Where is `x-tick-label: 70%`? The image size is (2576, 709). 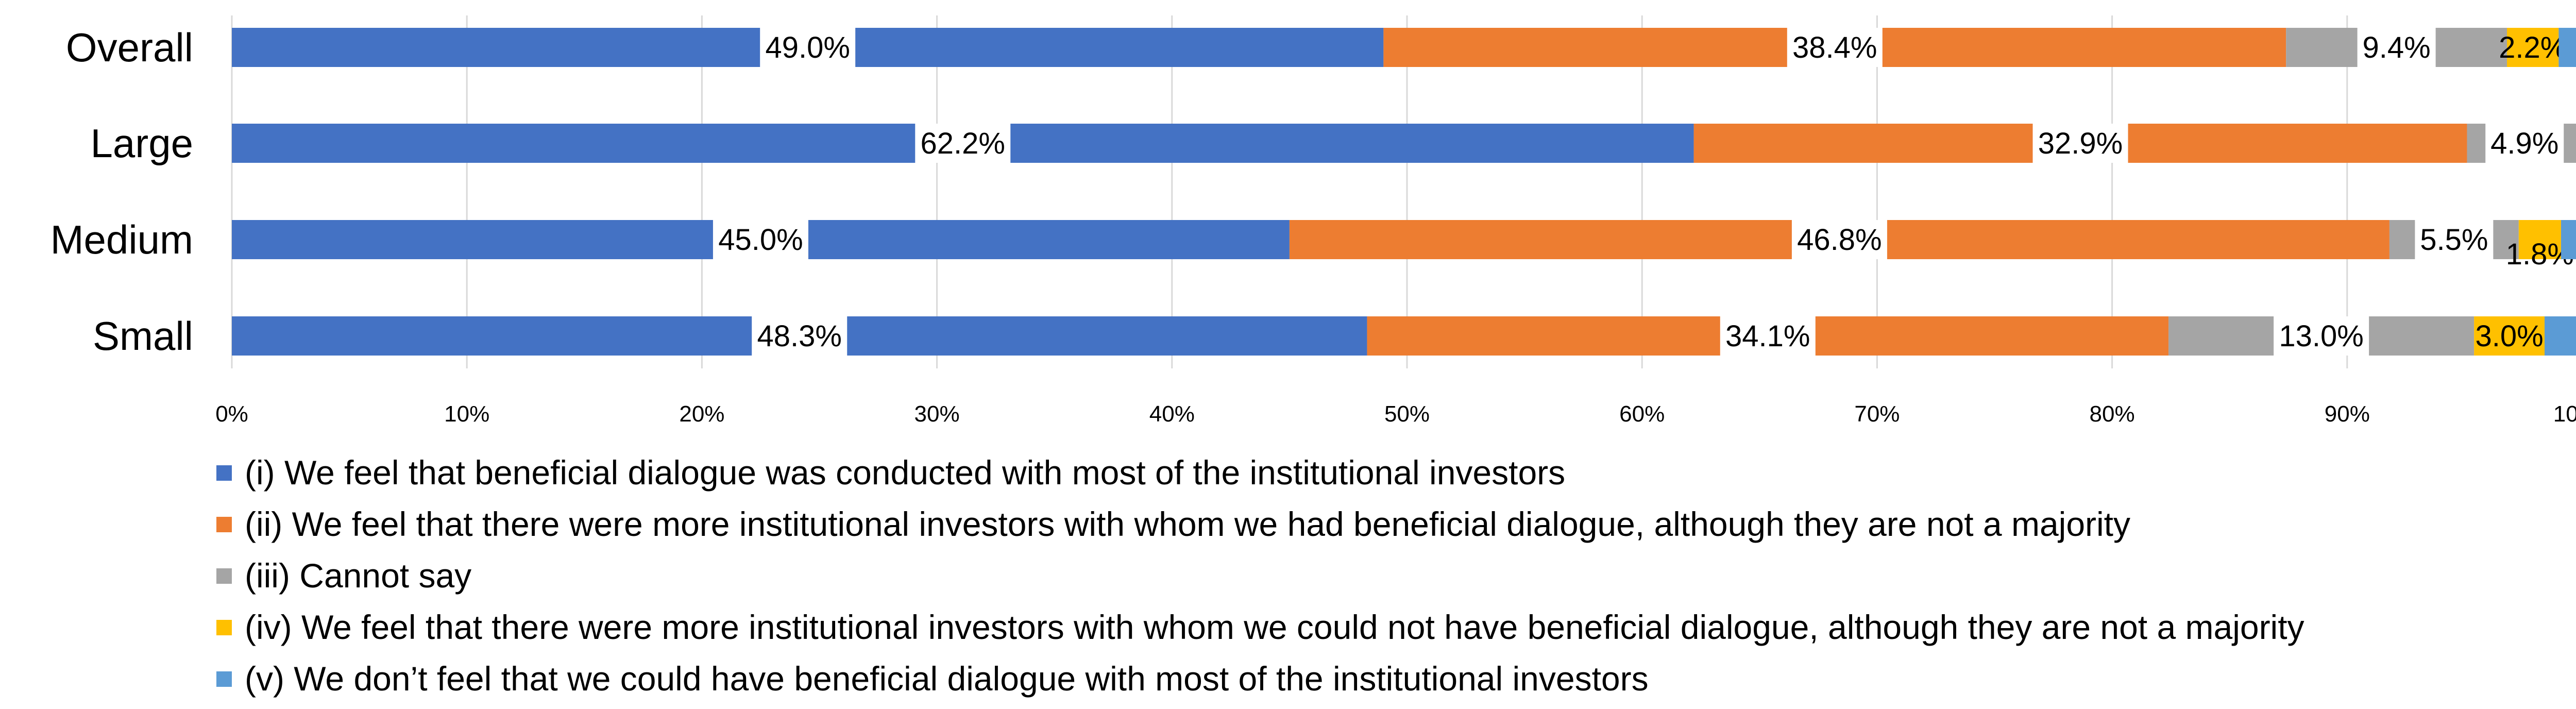 x-tick-label: 70% is located at coordinates (1877, 414).